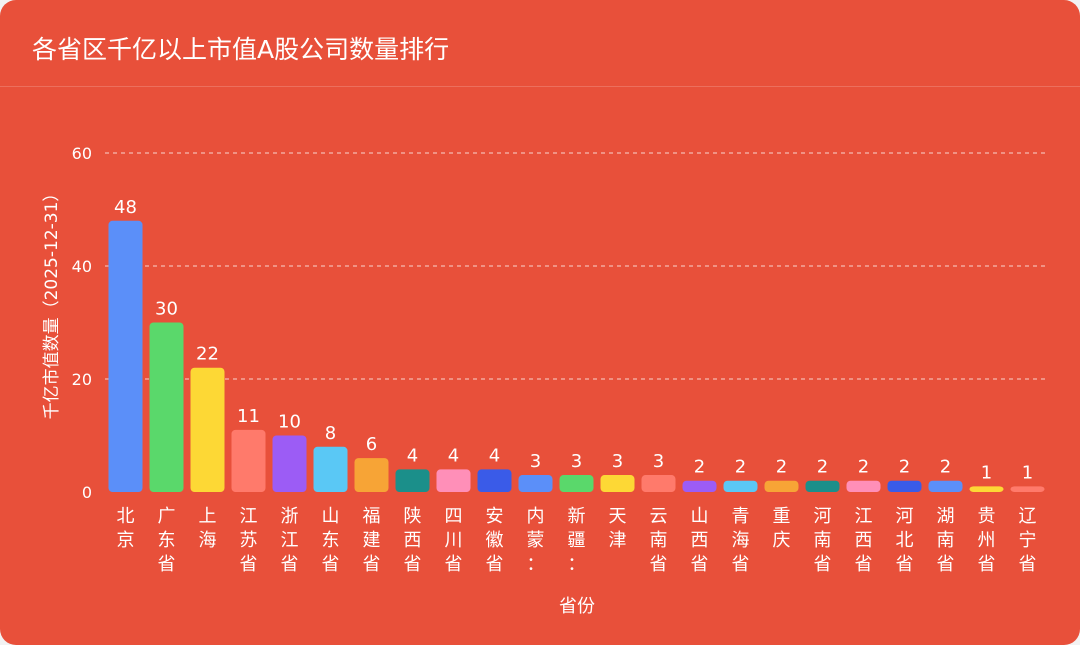 This screenshot has width=1080, height=645. I want to click on x-tick-label: 河北省, so click(905, 540).